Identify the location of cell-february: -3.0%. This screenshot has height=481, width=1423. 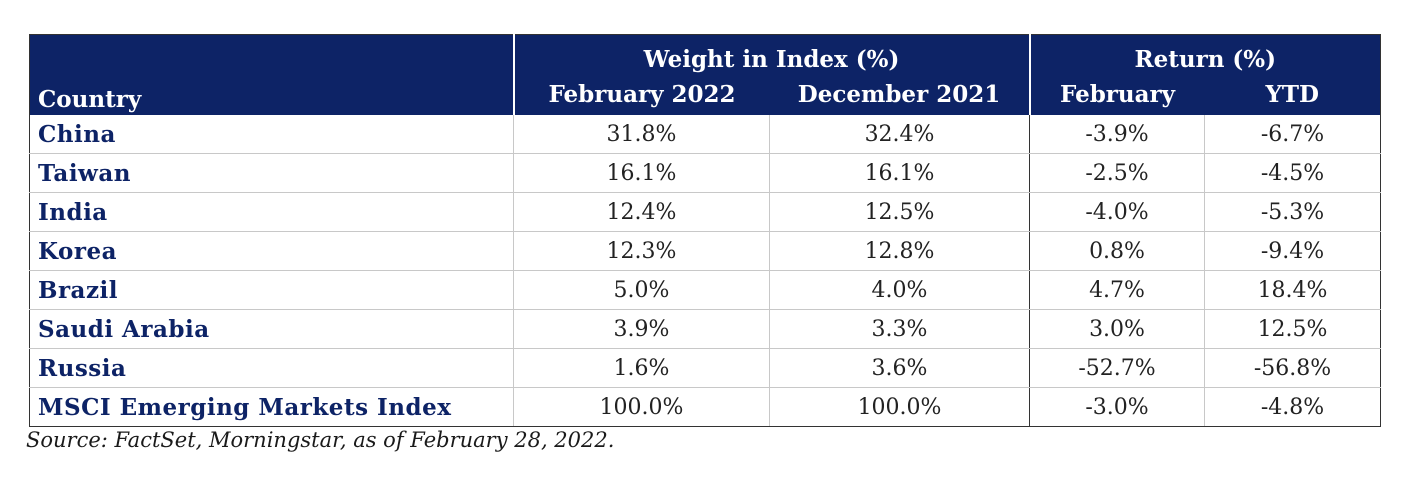
(1117, 407).